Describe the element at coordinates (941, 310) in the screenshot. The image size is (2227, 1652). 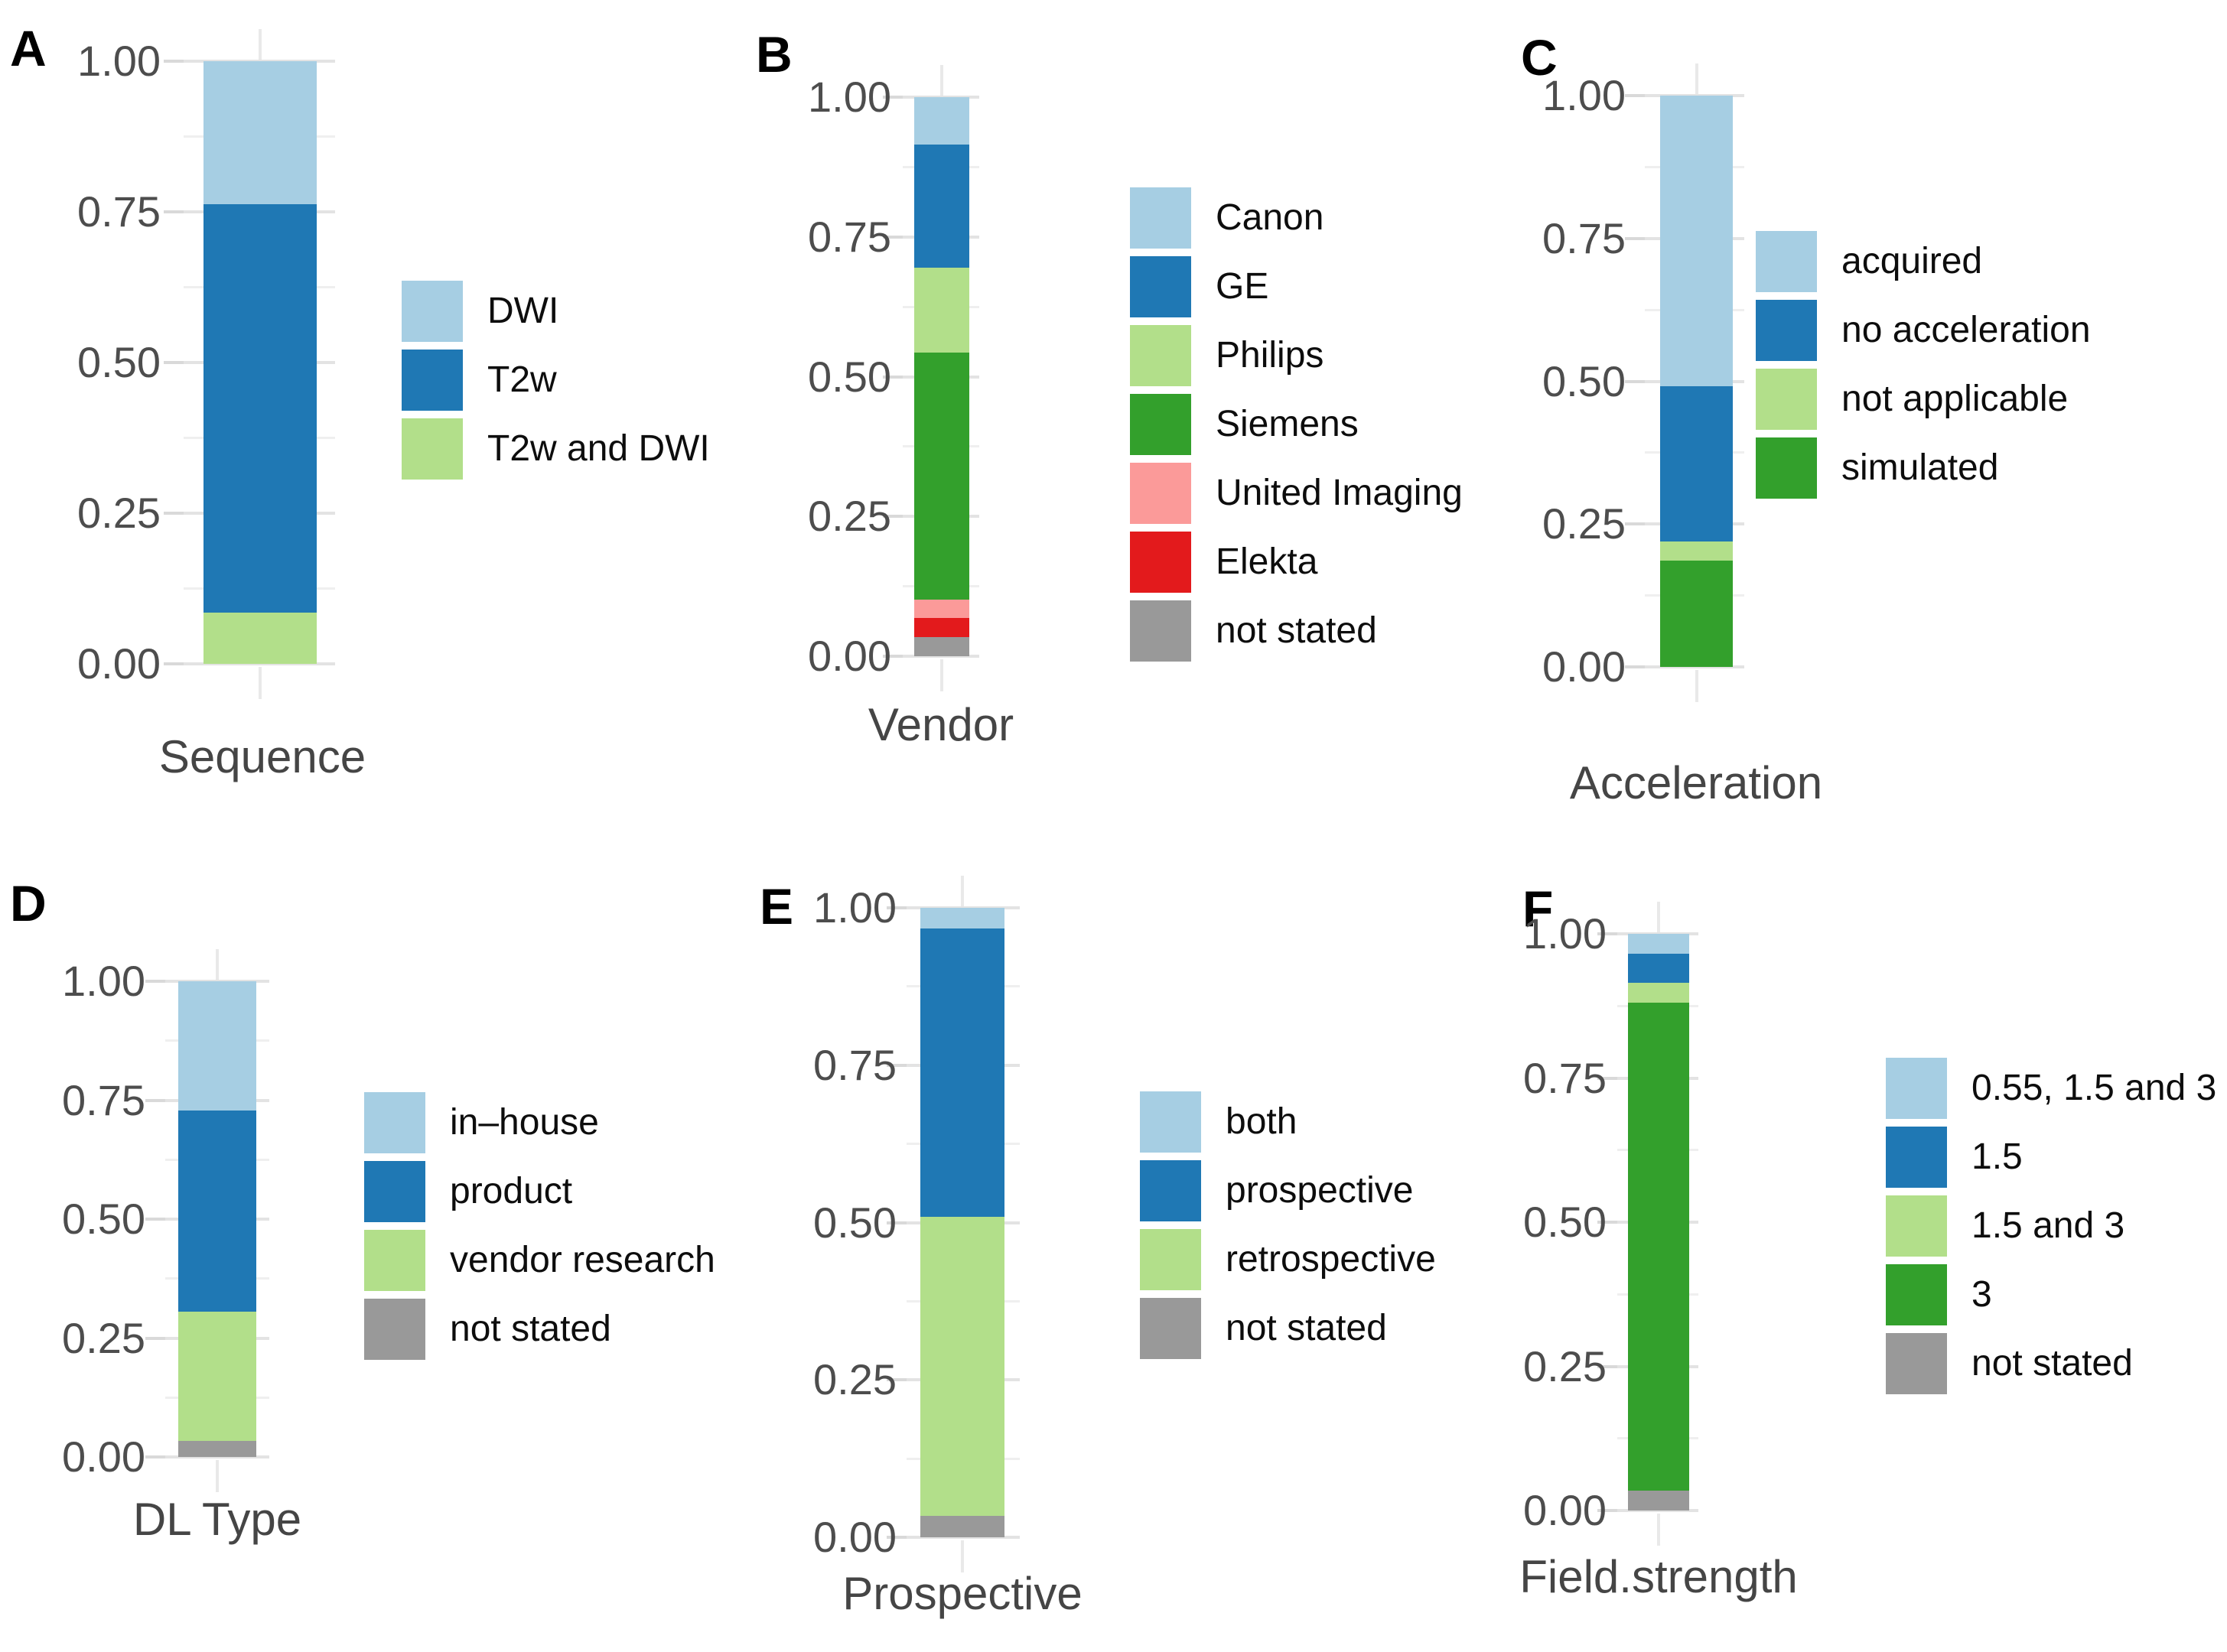
I see `bar-segment-B-philips` at that location.